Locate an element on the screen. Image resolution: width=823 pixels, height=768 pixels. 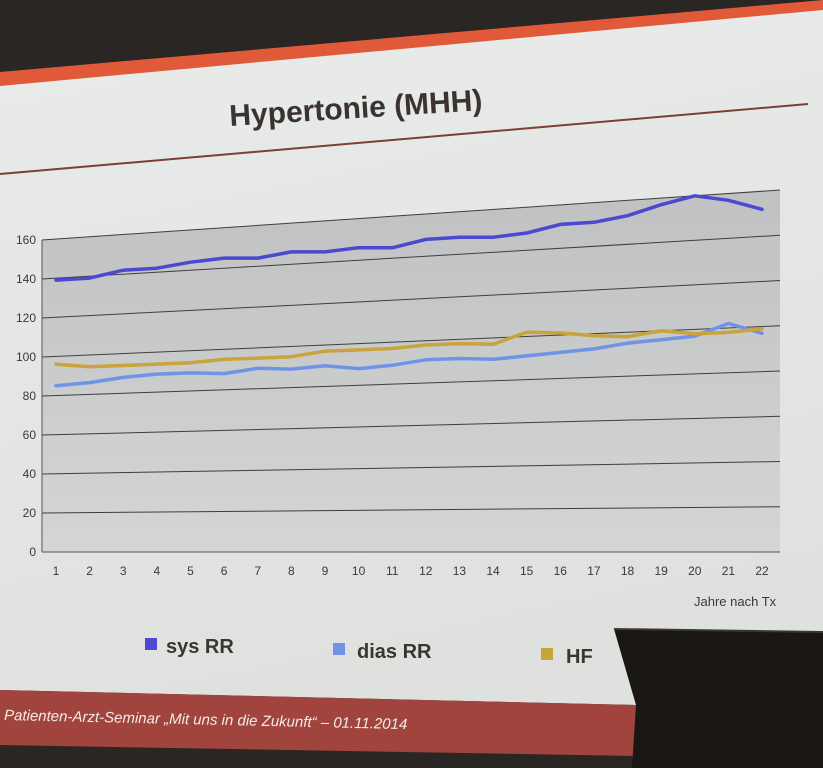
screen-accent-stripe is located at coordinates (411, 44).